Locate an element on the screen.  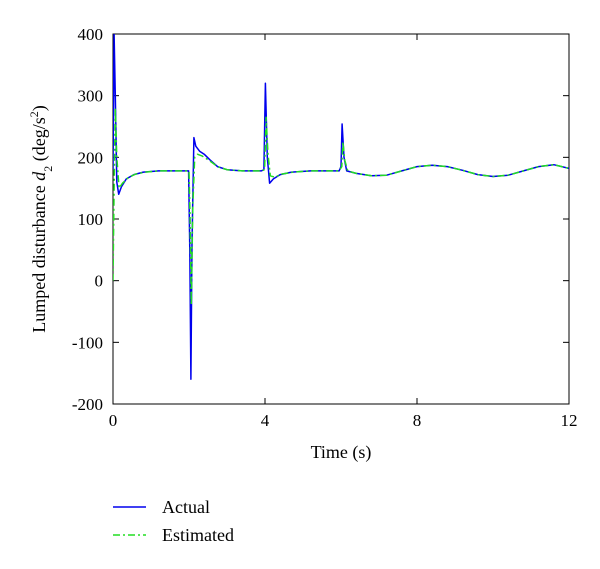
x-tick-label: 12 is located at coordinates (569, 420).